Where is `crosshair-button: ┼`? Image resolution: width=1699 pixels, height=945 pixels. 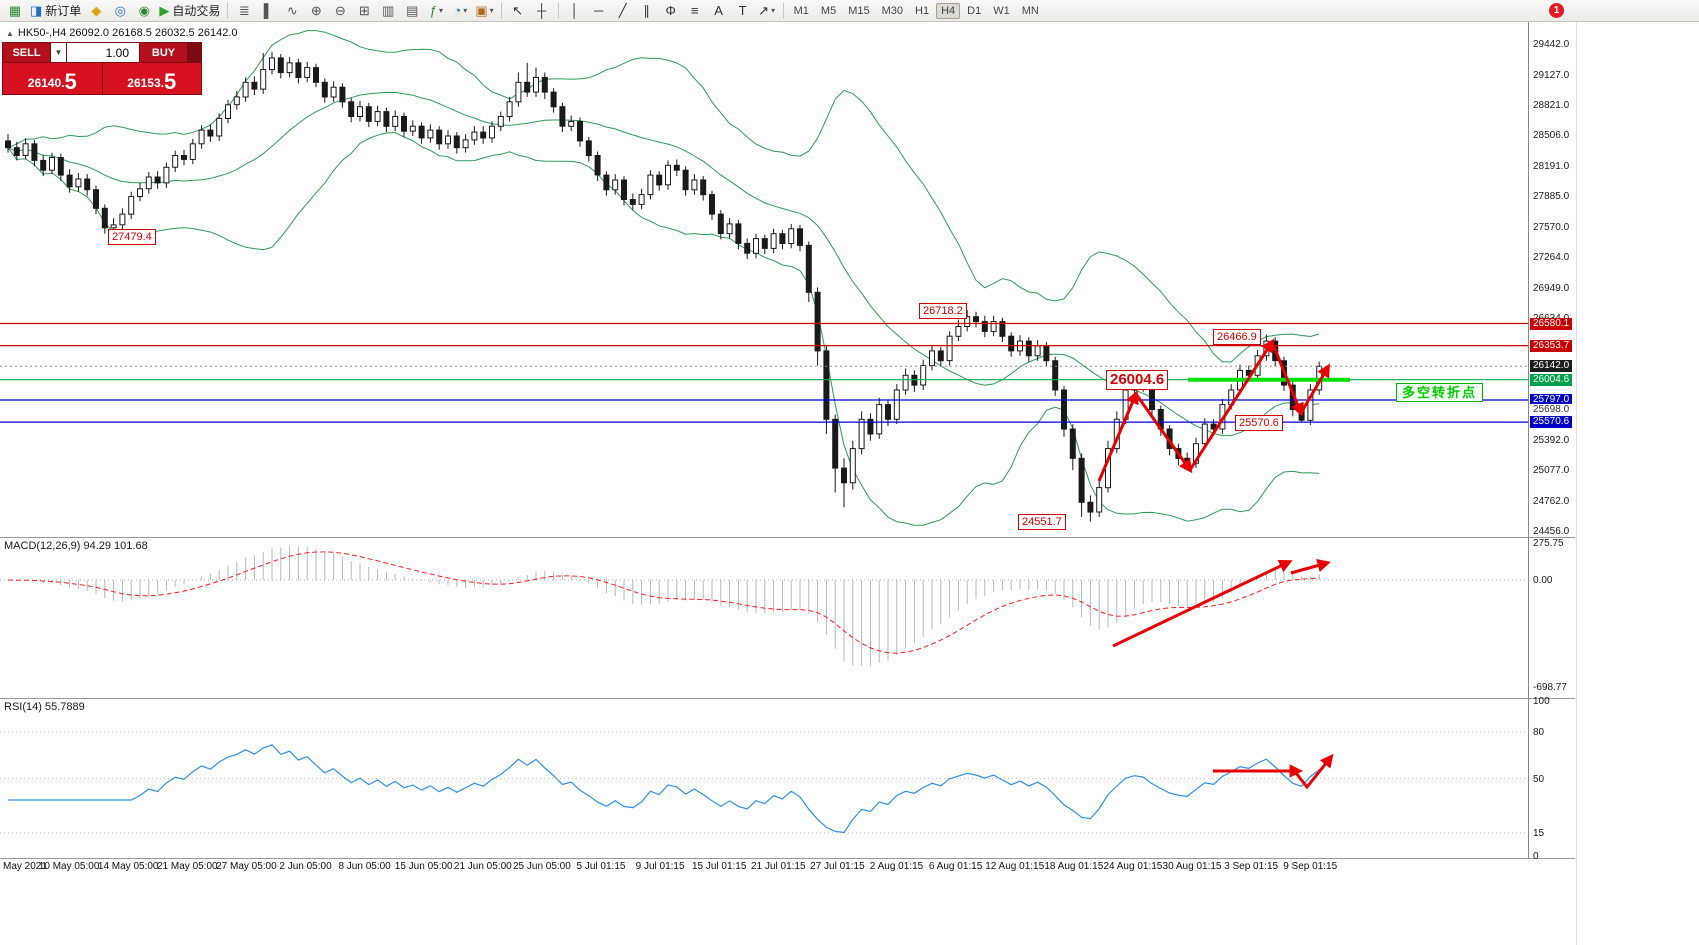 crosshair-button: ┼ is located at coordinates (542, 11).